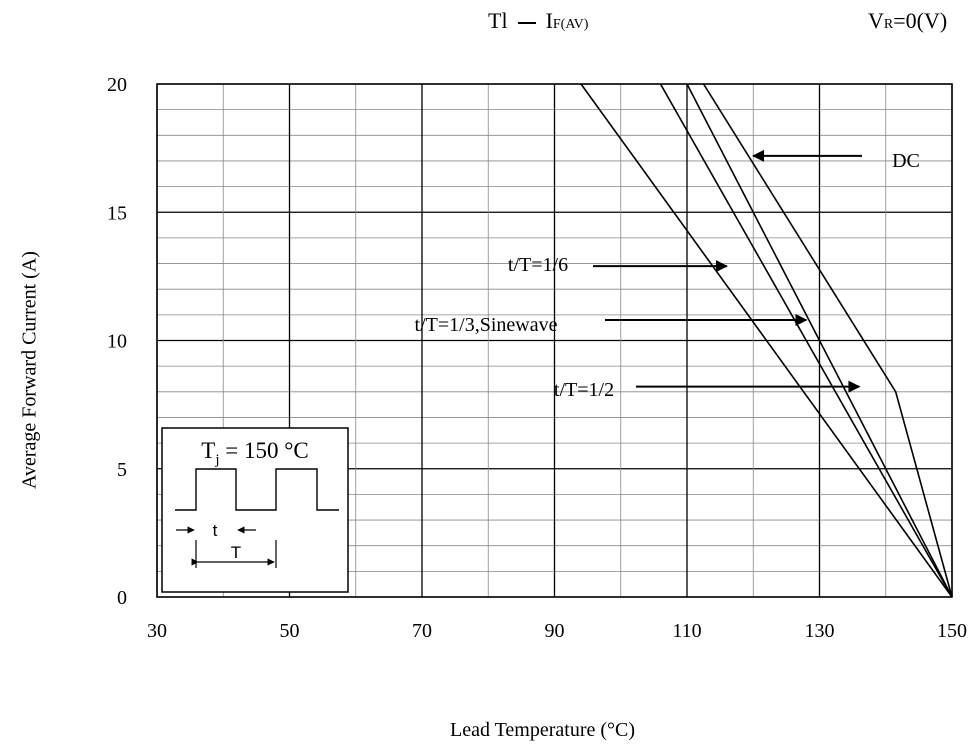 This screenshot has width=975, height=749. I want to click on condition-main: V, so click(876, 20).